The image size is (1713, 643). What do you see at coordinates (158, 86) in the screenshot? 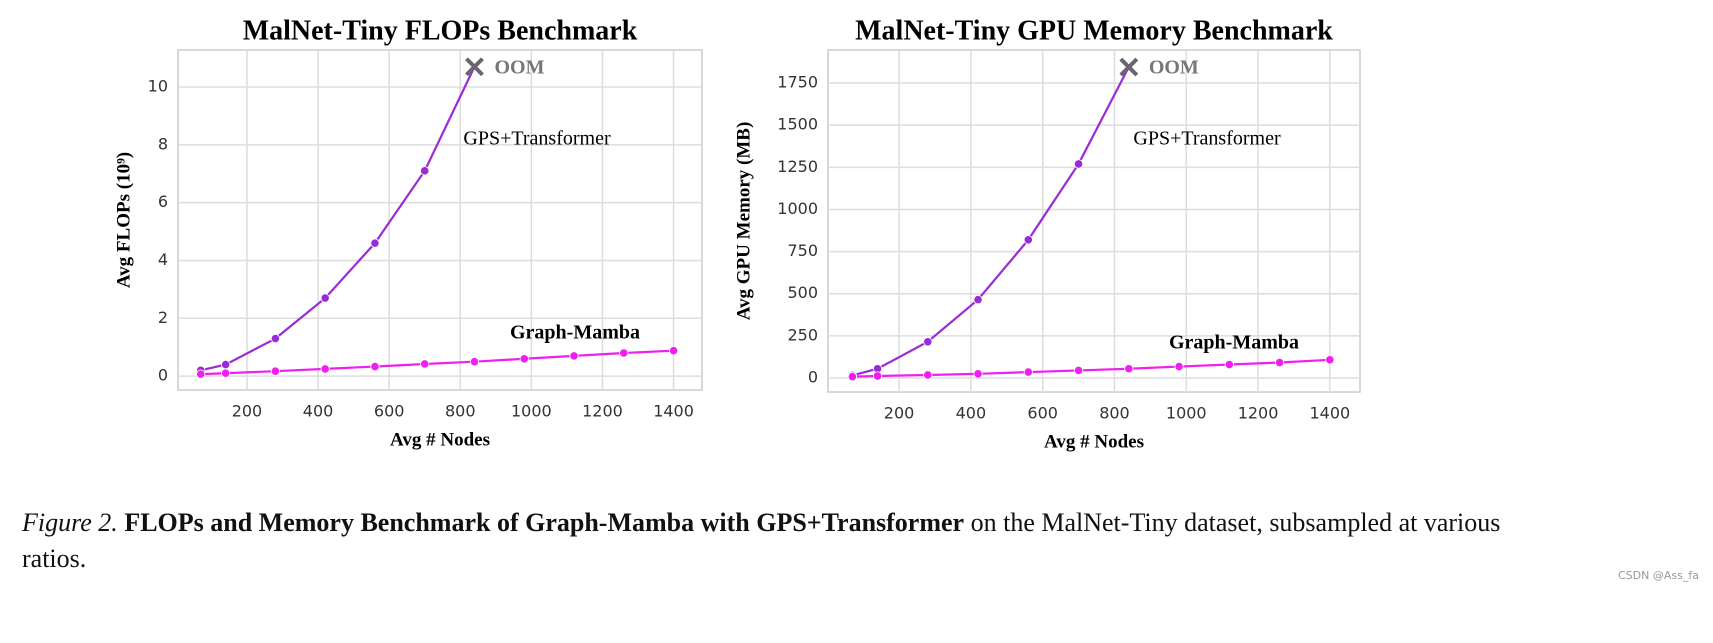
I see `y-tick-label: 10` at bounding box center [158, 86].